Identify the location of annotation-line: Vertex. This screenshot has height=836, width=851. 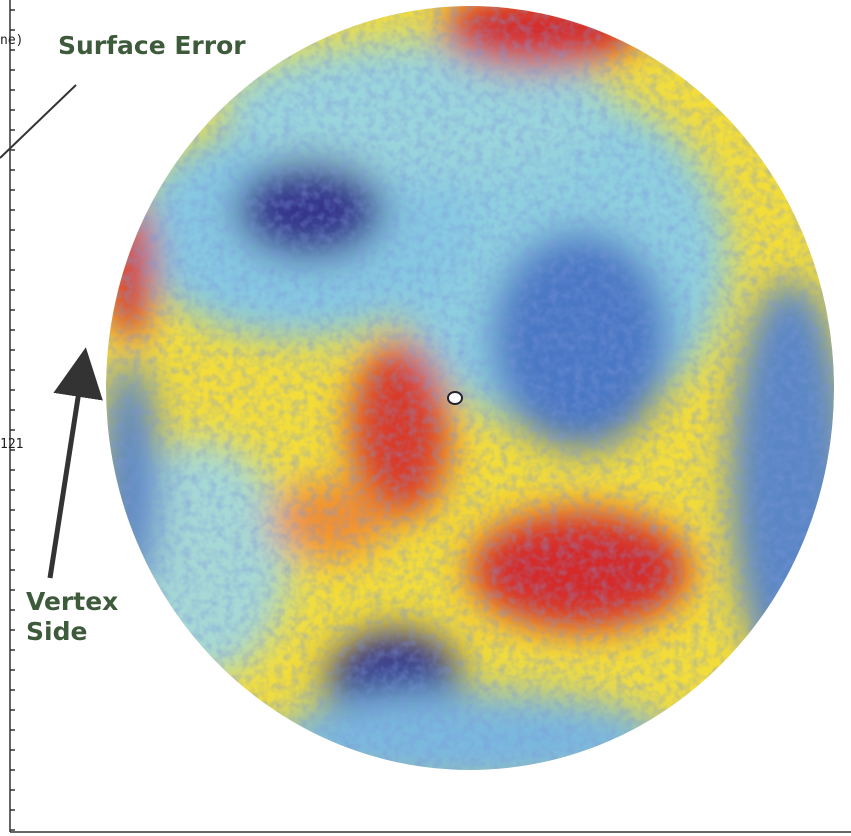
(72, 601).